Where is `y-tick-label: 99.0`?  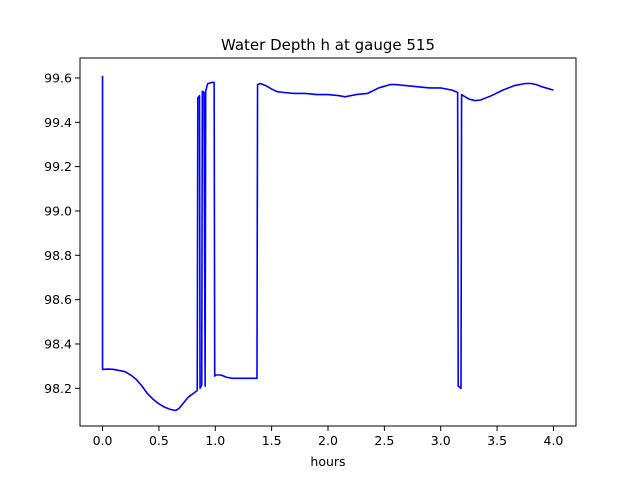 y-tick-label: 99.0 is located at coordinates (58, 210).